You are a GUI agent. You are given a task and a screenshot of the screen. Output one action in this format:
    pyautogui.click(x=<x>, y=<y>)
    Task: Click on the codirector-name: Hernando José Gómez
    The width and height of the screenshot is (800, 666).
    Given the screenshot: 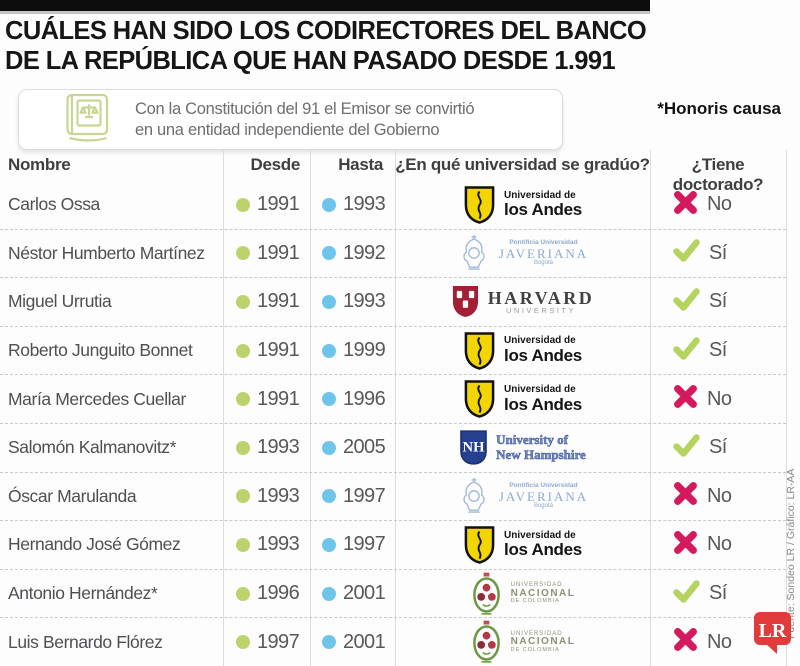 What is the action you would take?
    pyautogui.click(x=94, y=544)
    